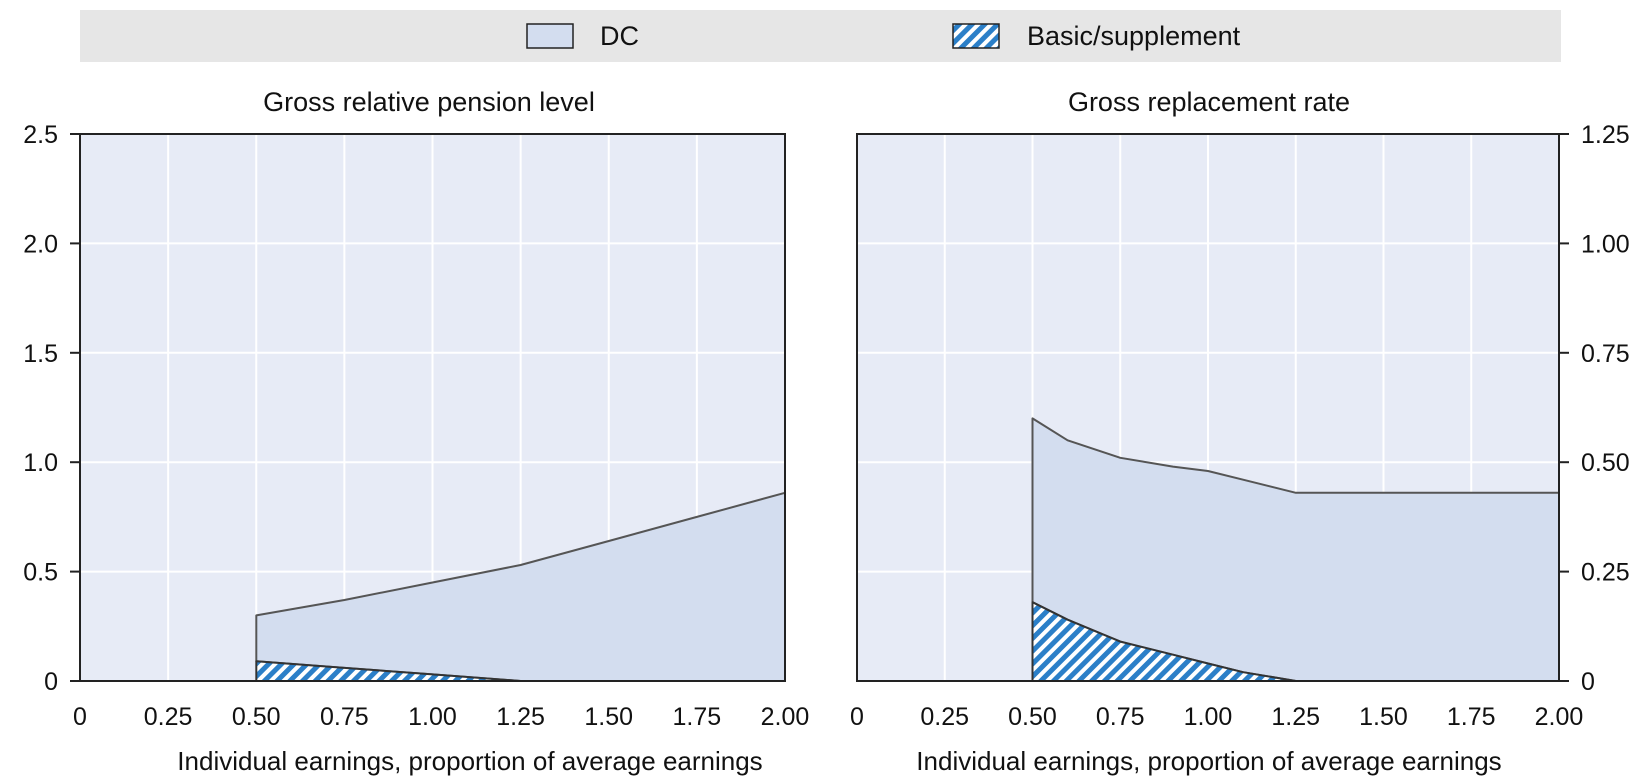 This screenshot has width=1641, height=777. I want to click on y-tick-label: 1.00, so click(1605, 244).